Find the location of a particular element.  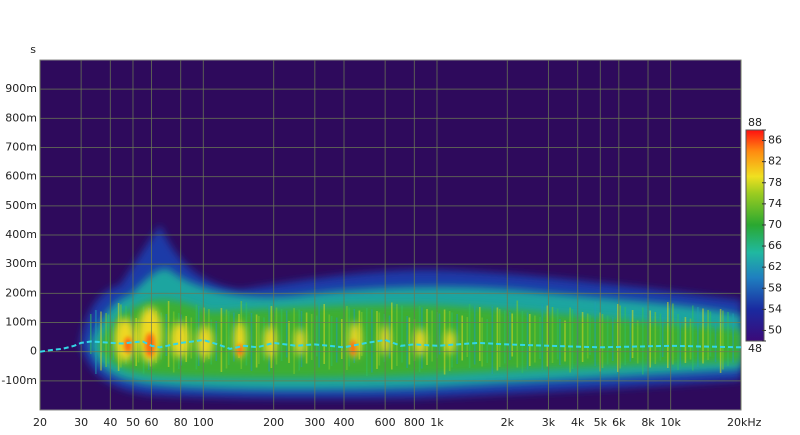

colorbar-label: 62 is located at coordinates (775, 266).